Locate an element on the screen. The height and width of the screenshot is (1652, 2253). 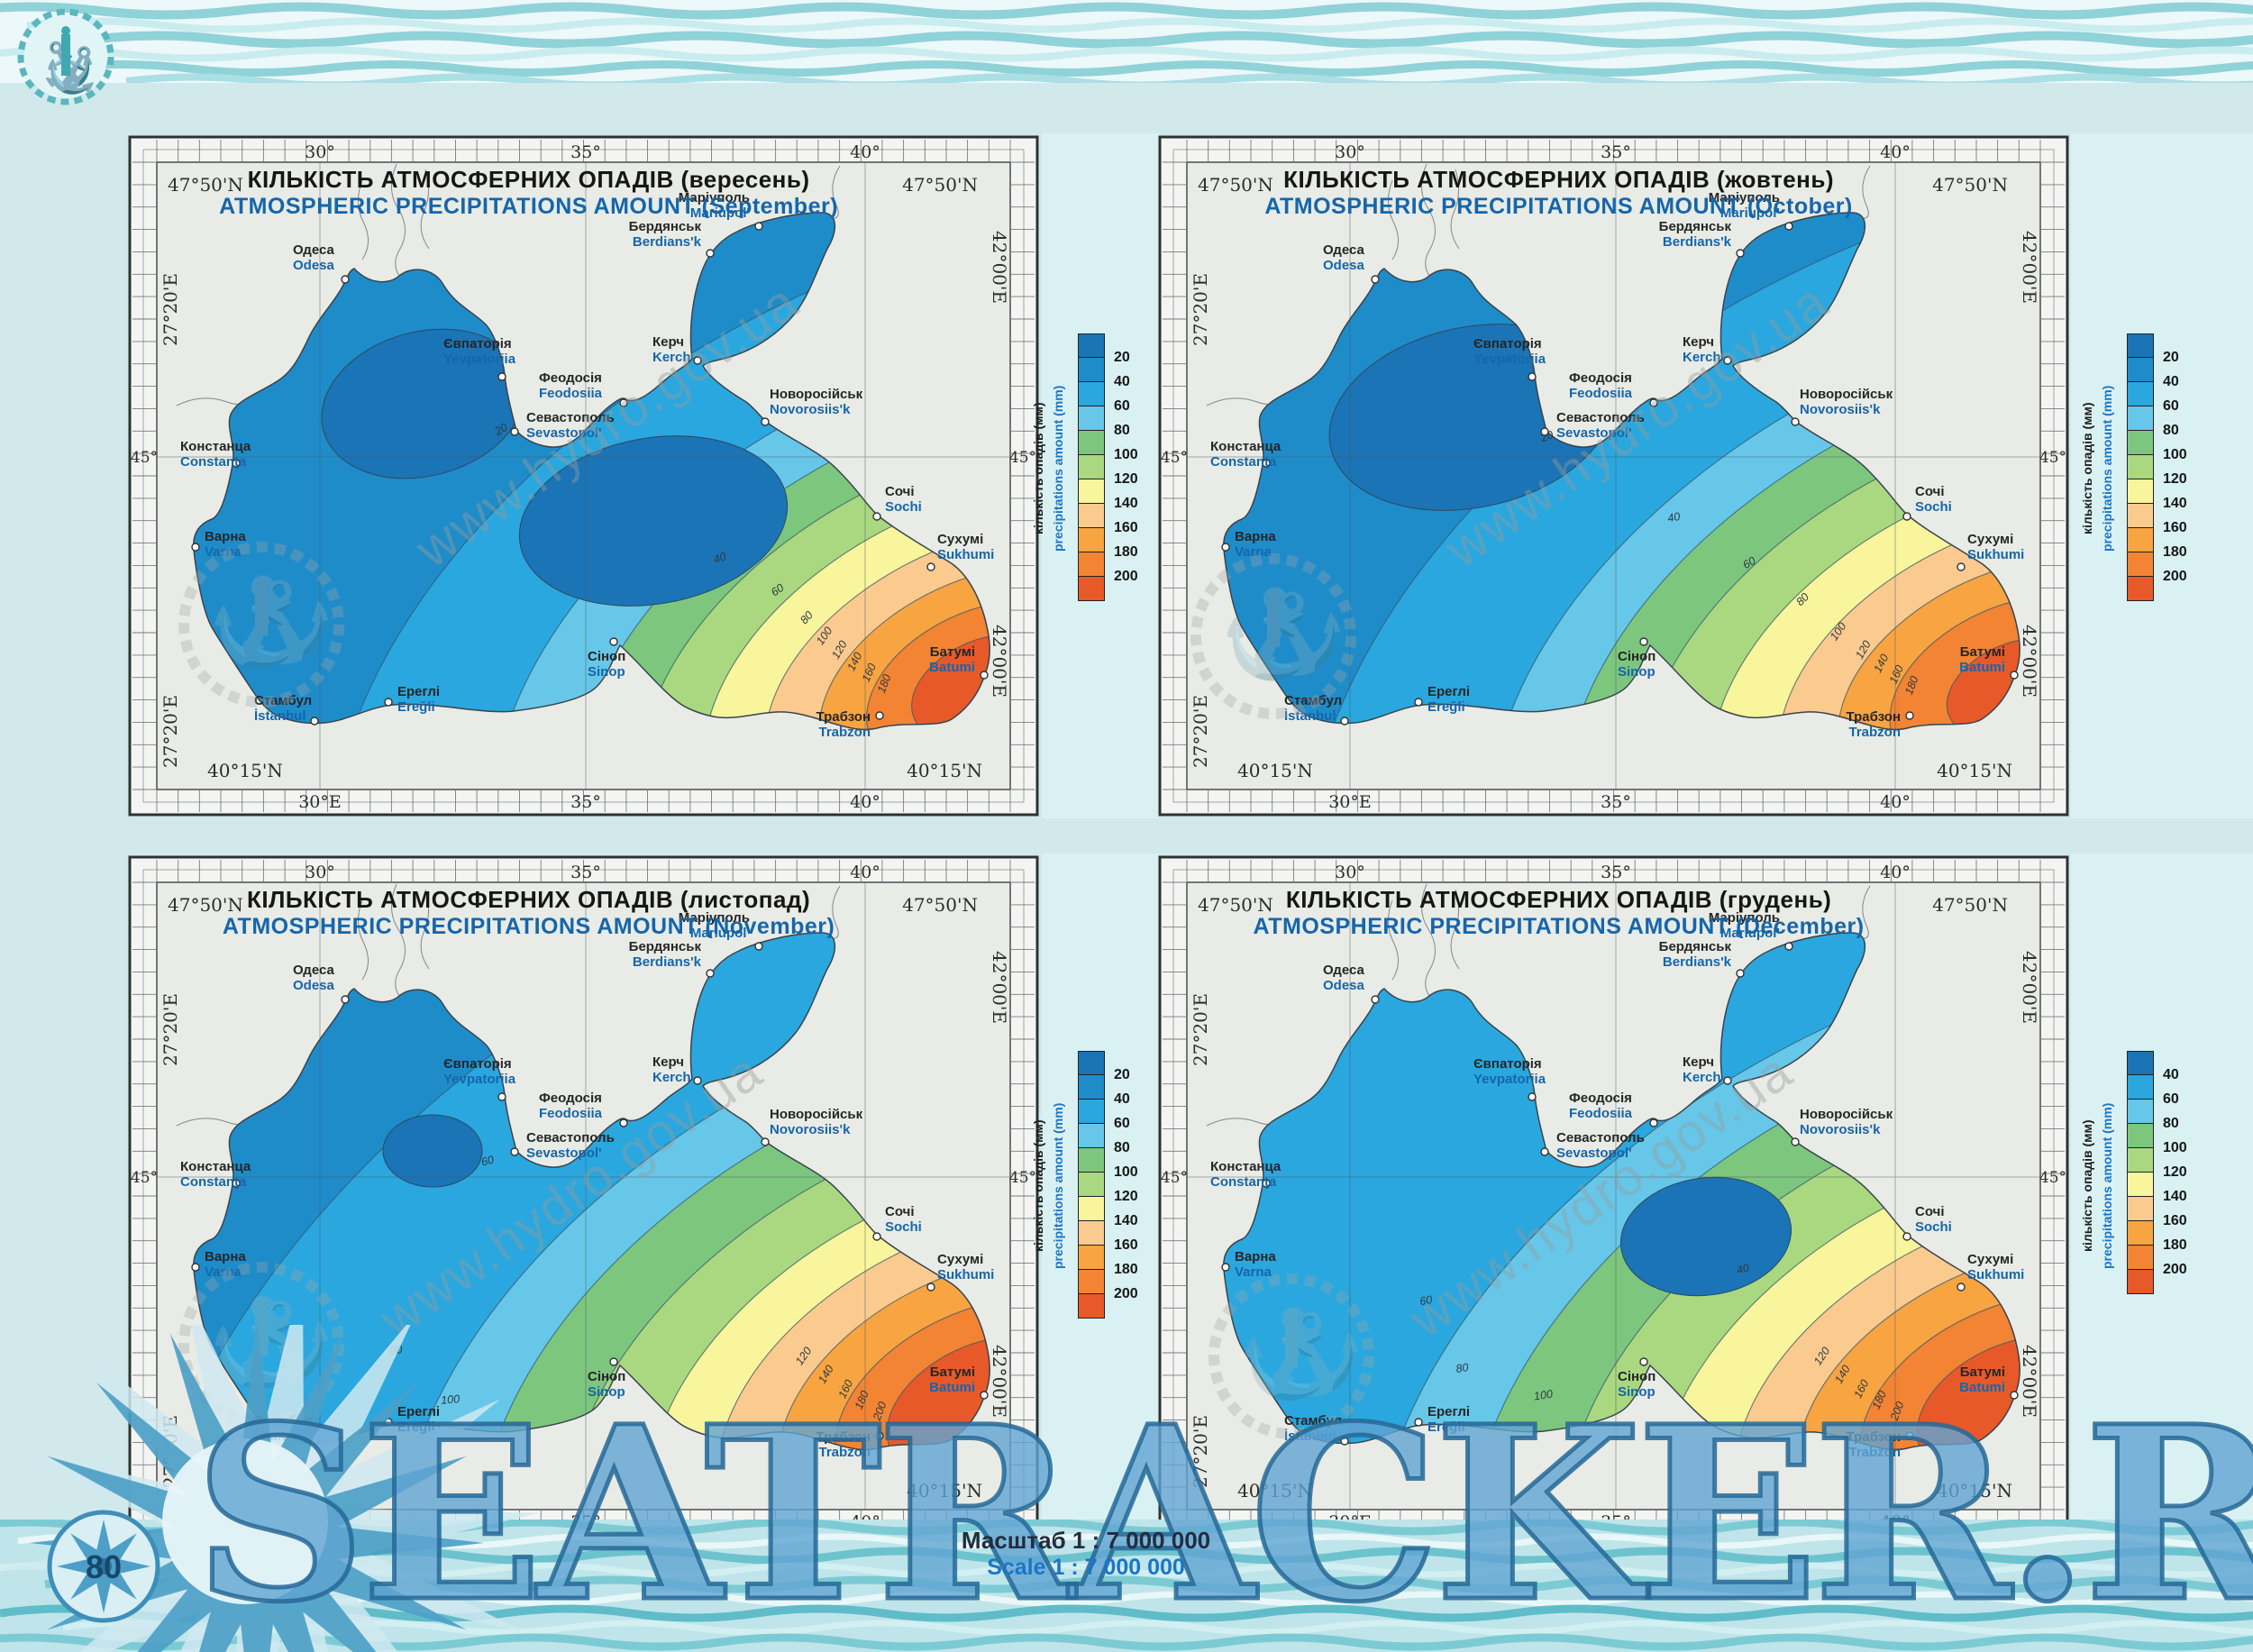
legend-value: 60 is located at coordinates (1122, 1123).